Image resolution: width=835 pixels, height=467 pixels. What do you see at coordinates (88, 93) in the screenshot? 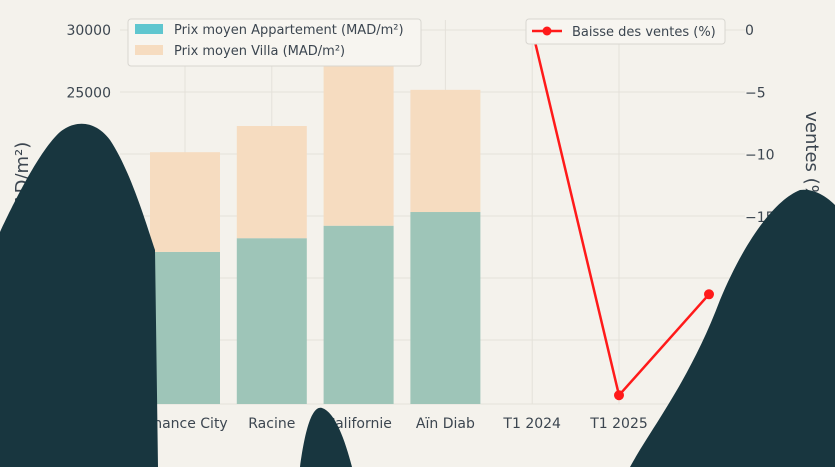
I see `y-left-tick-label: 25000` at bounding box center [88, 93].